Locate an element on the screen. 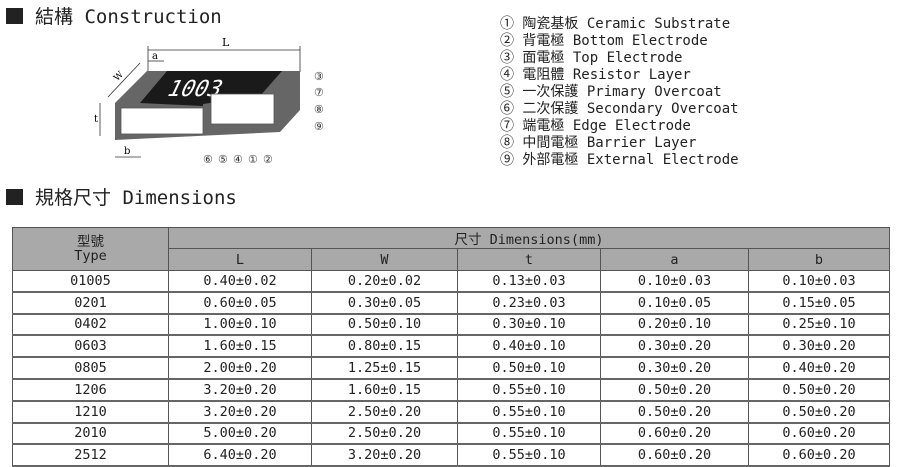 The image size is (900, 467). callout-2: ② is located at coordinates (268, 159).